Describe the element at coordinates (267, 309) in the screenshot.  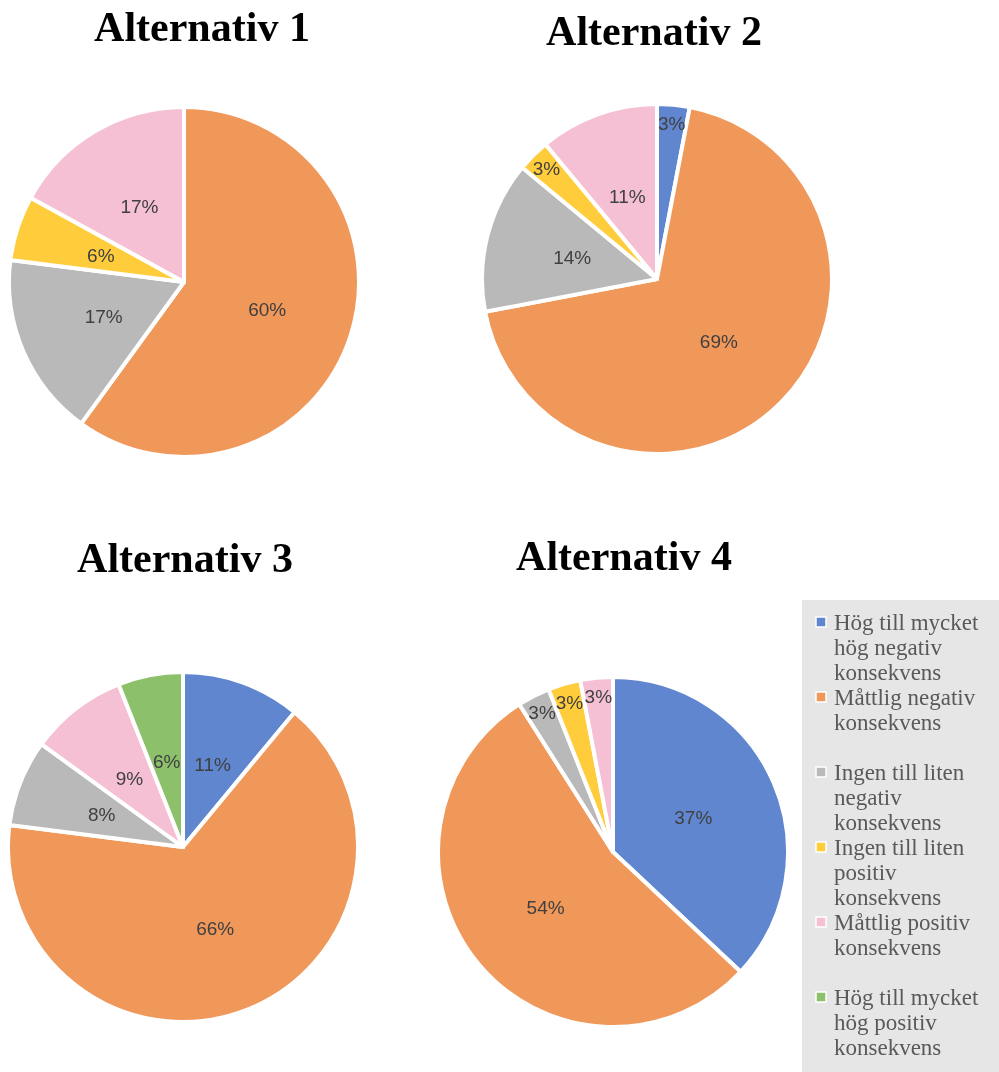
I see `data-label: 60%` at that location.